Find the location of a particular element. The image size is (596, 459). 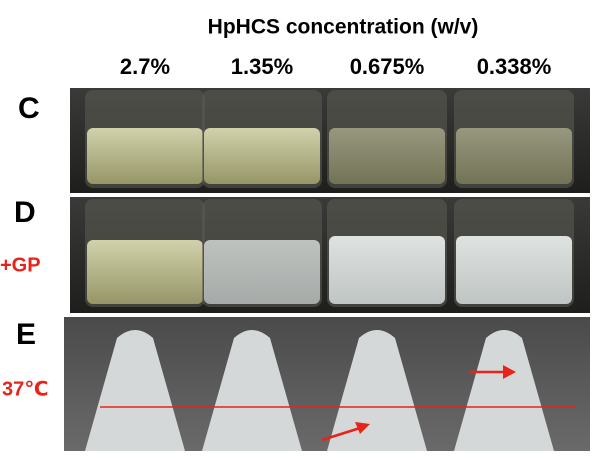

column-label: 1.35% is located at coordinates (262, 66).